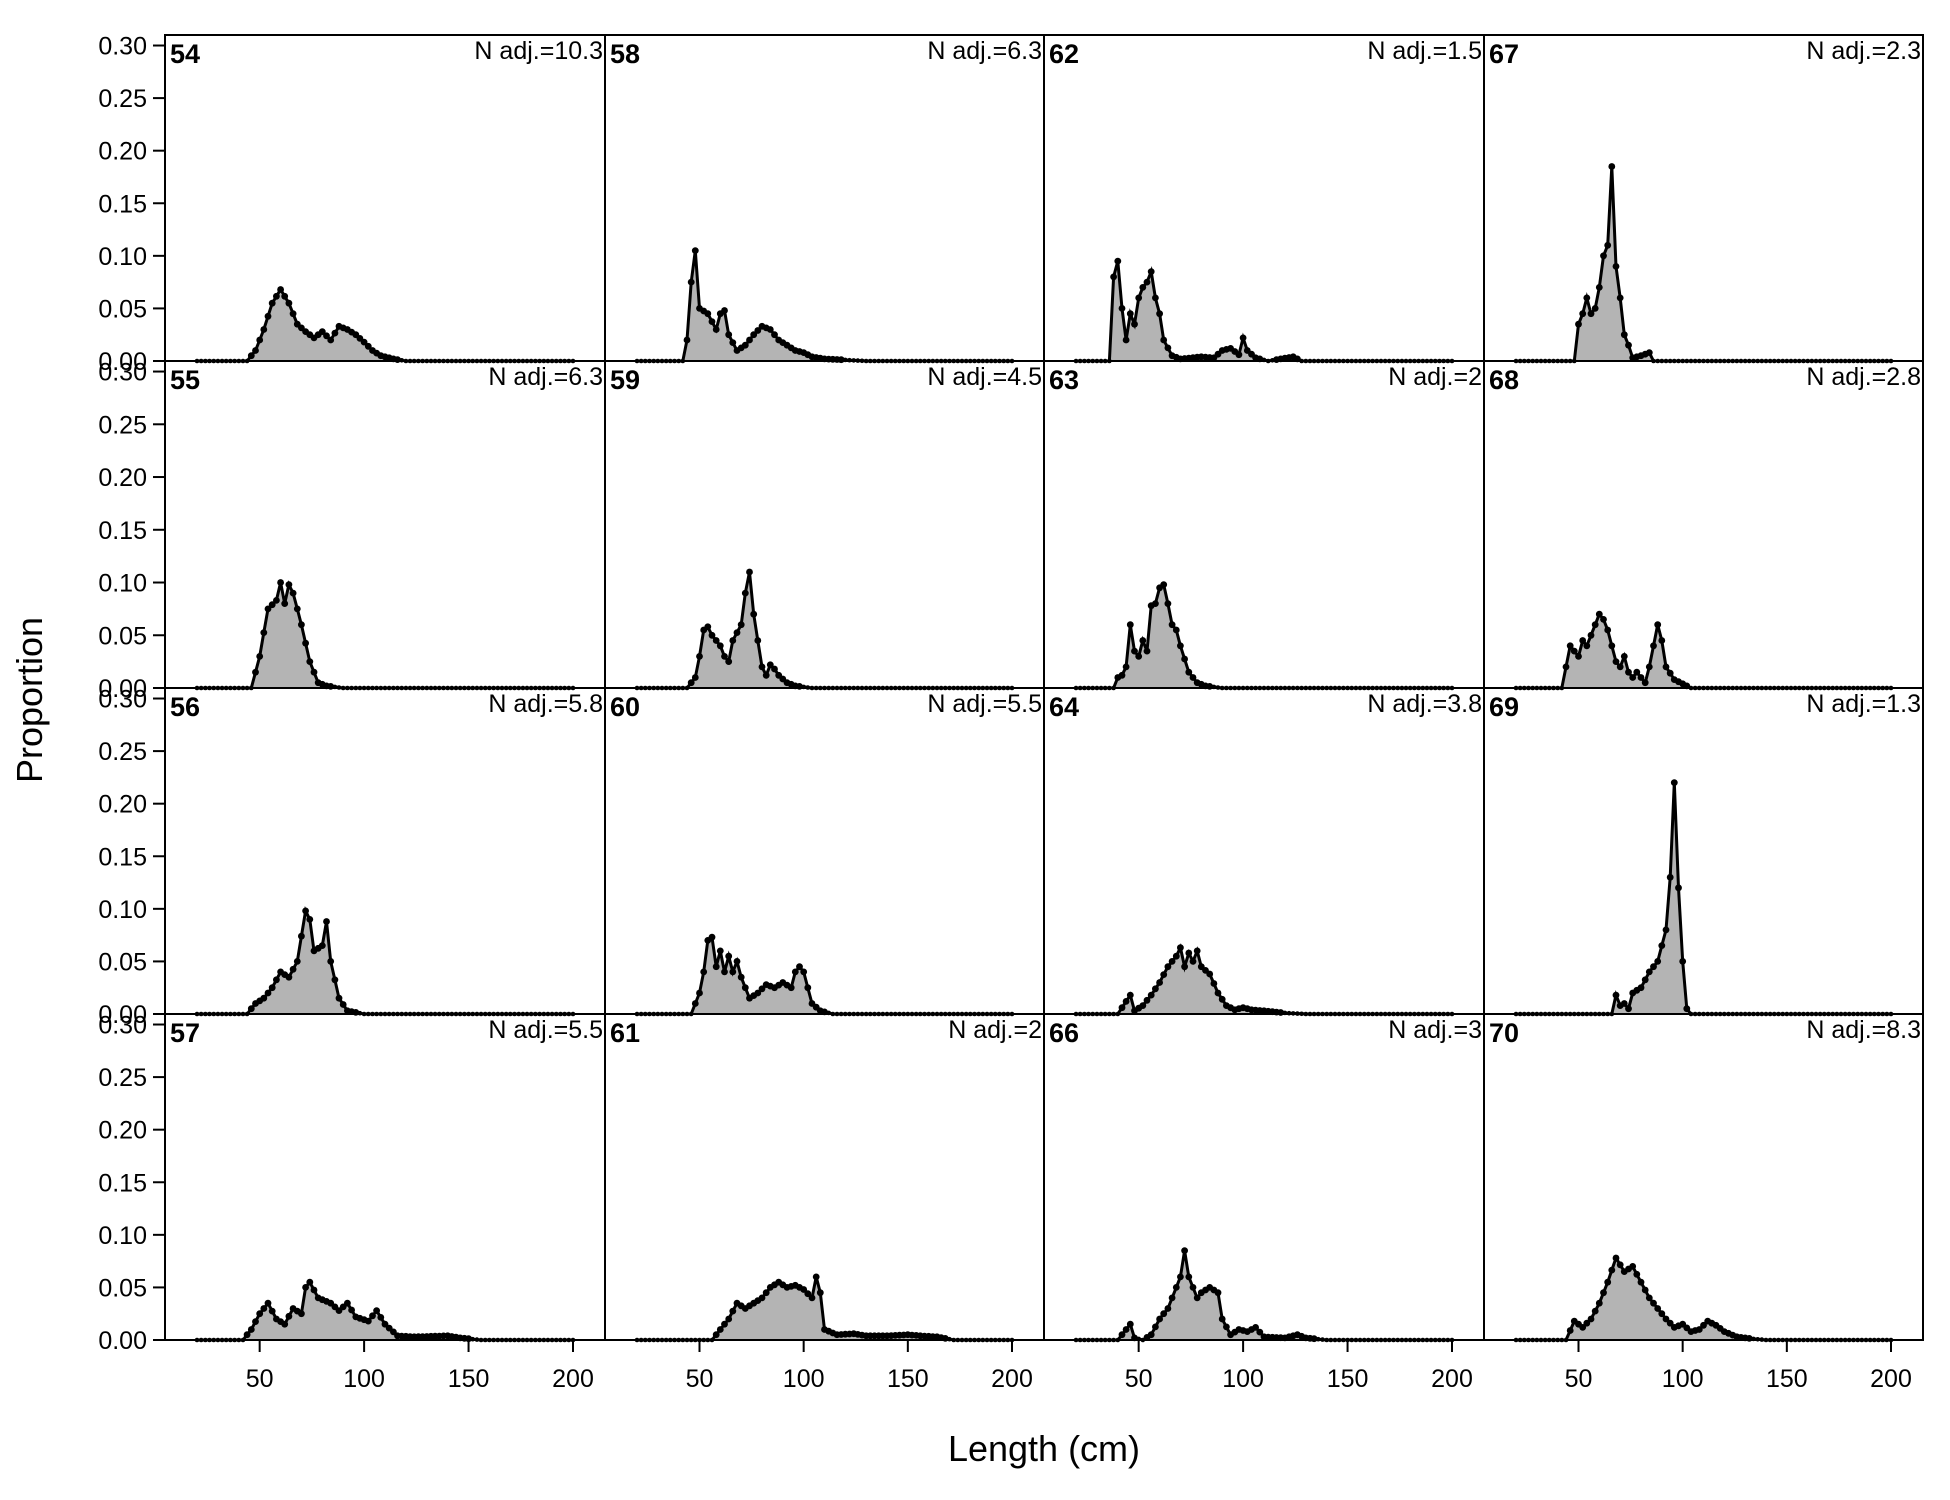 This screenshot has width=1950, height=1500. What do you see at coordinates (824, 199) in the screenshot?
I see `panel-58: 58 N adj.=6.3` at bounding box center [824, 199].